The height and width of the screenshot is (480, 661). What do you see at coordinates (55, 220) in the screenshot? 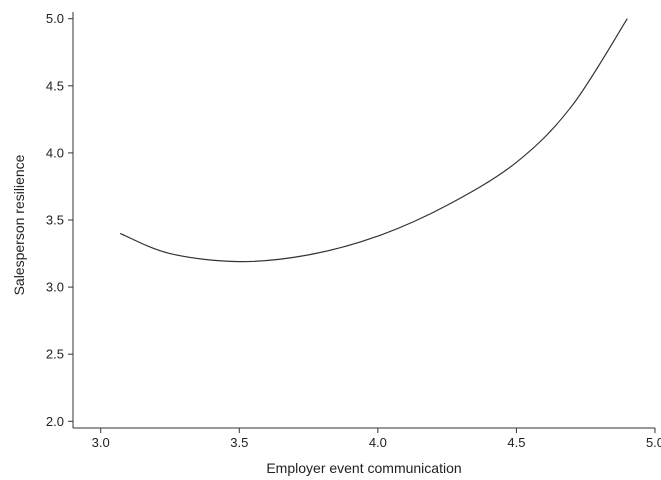
I see `y-tick-label: 3.5` at bounding box center [55, 220].